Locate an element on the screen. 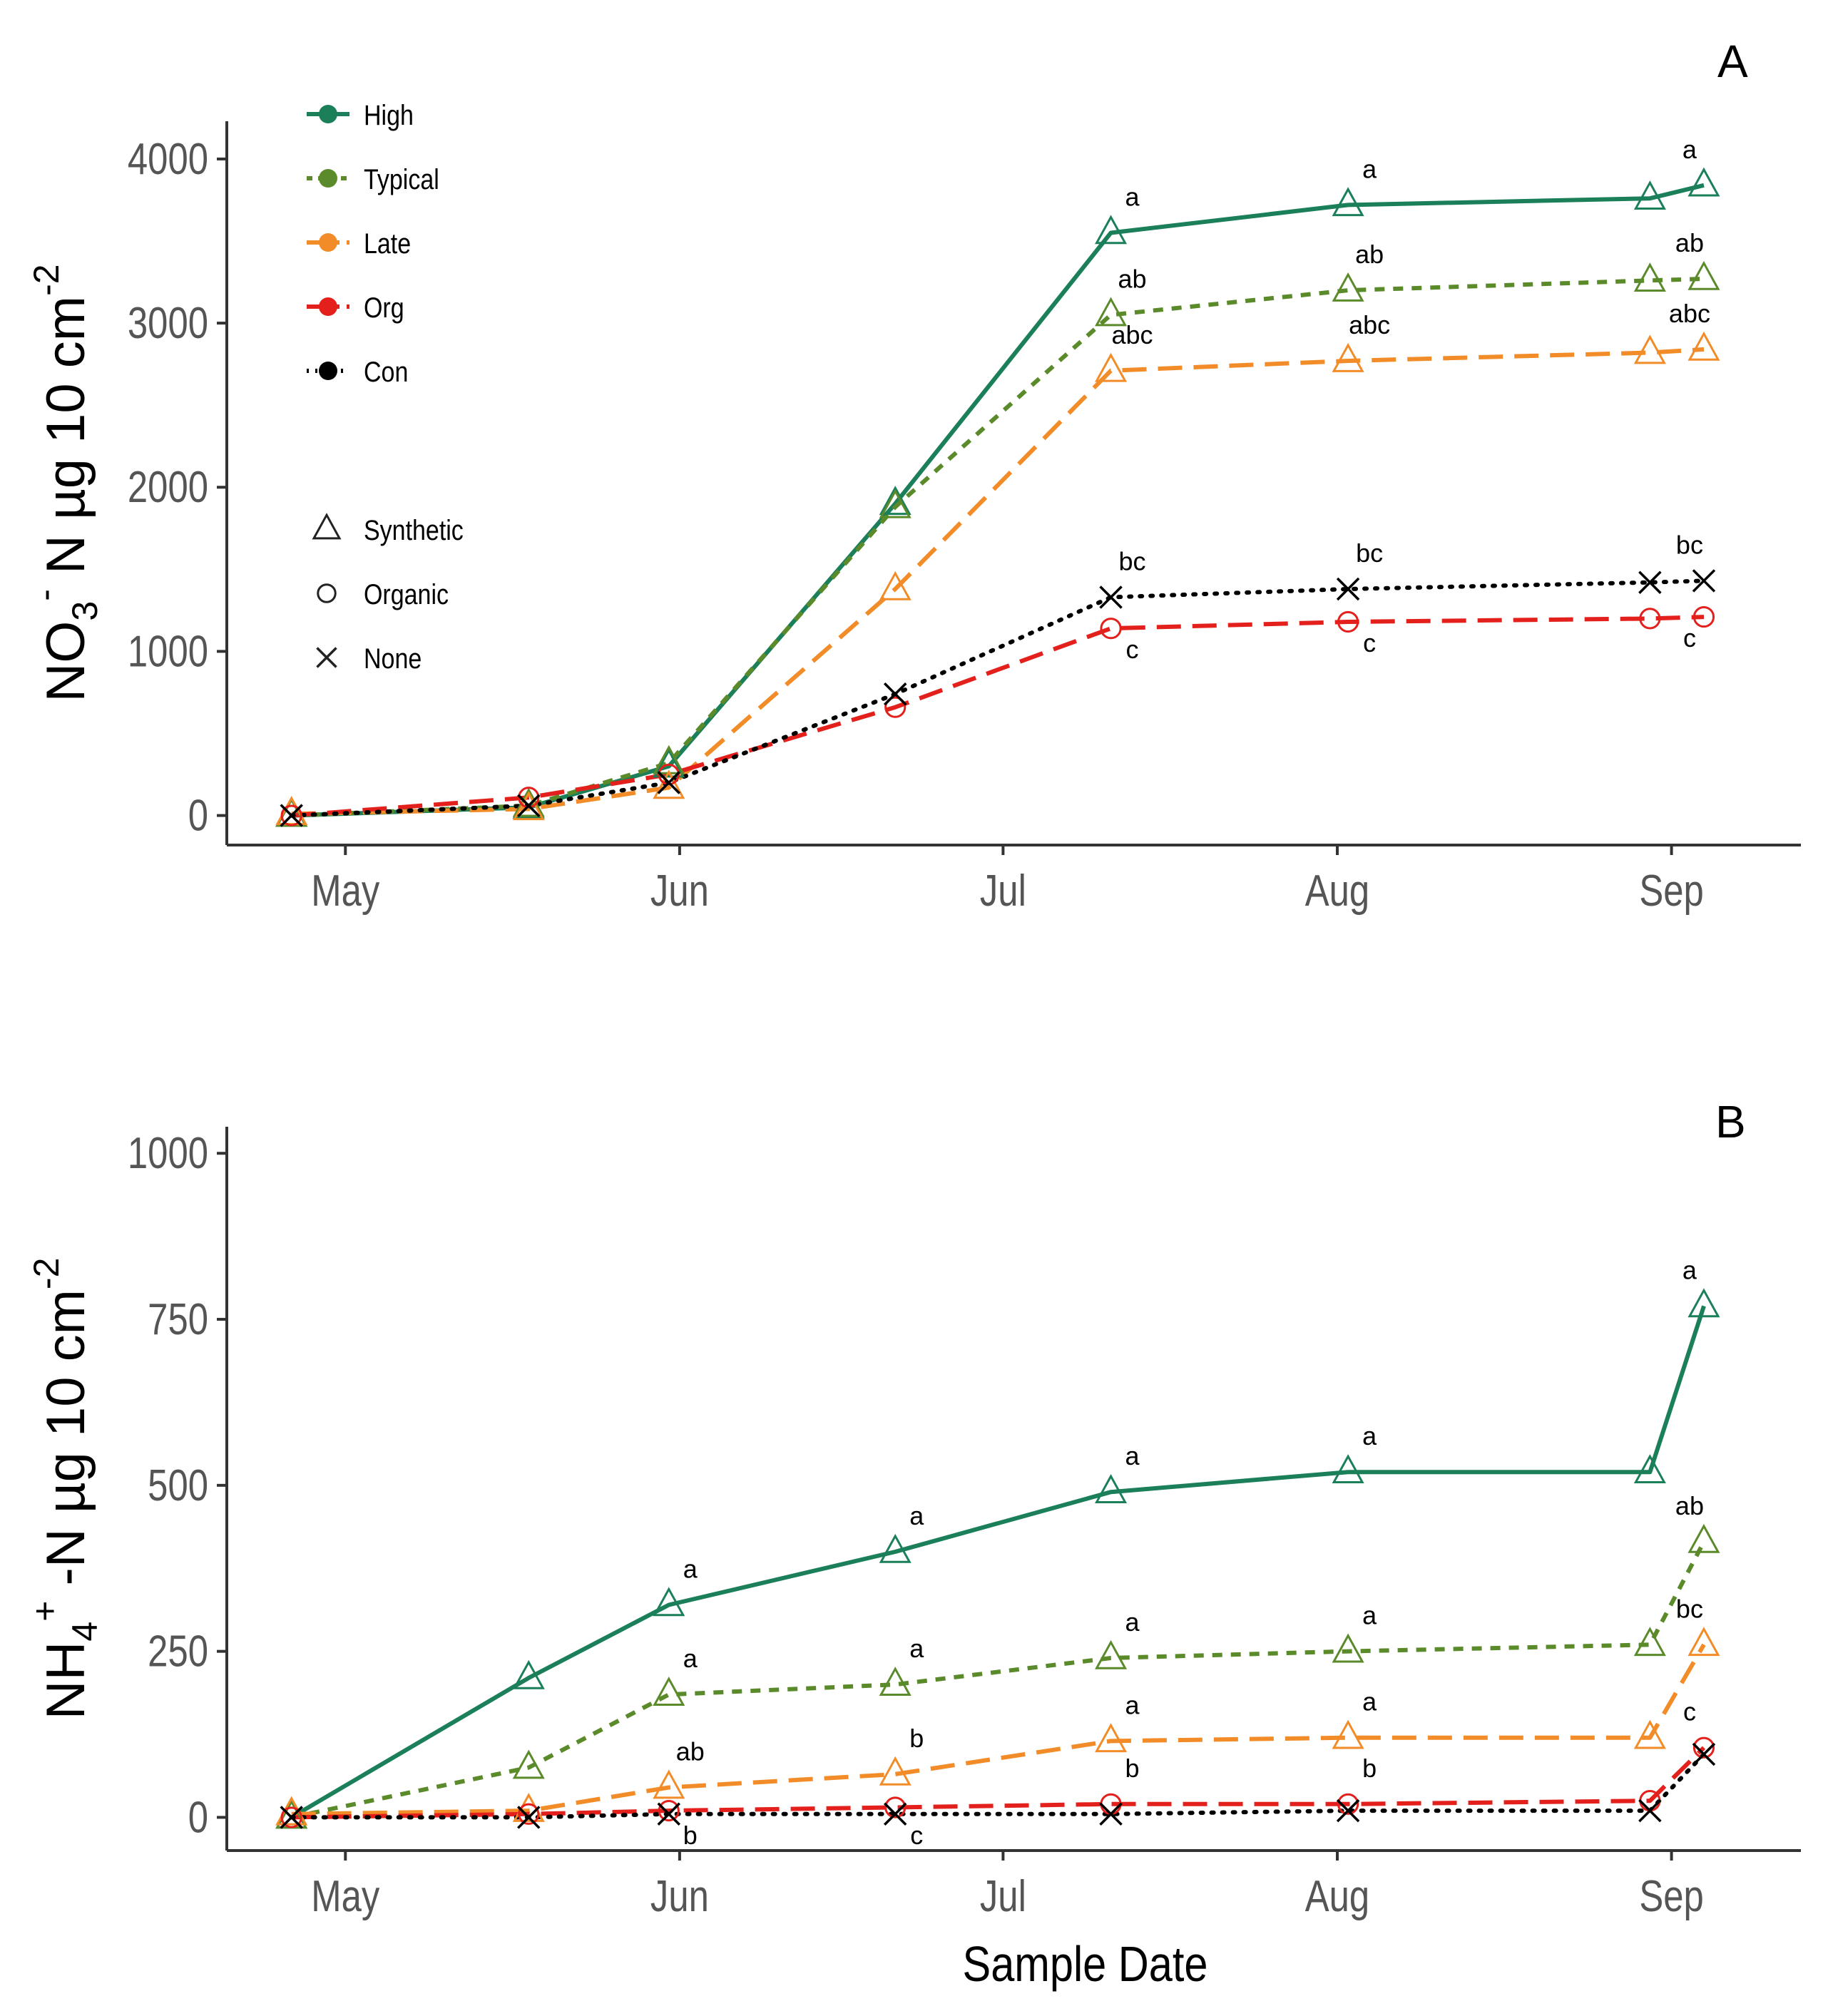 This screenshot has width=1823, height=2016. panel-label: B is located at coordinates (1730, 1121).